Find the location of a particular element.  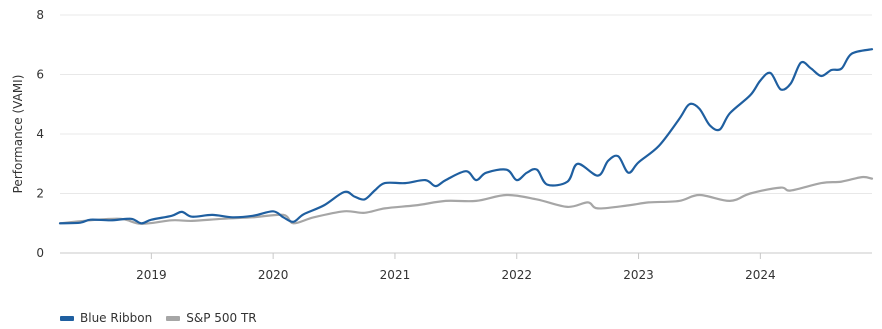

x-tick-label: 2022 is located at coordinates (516, 275).